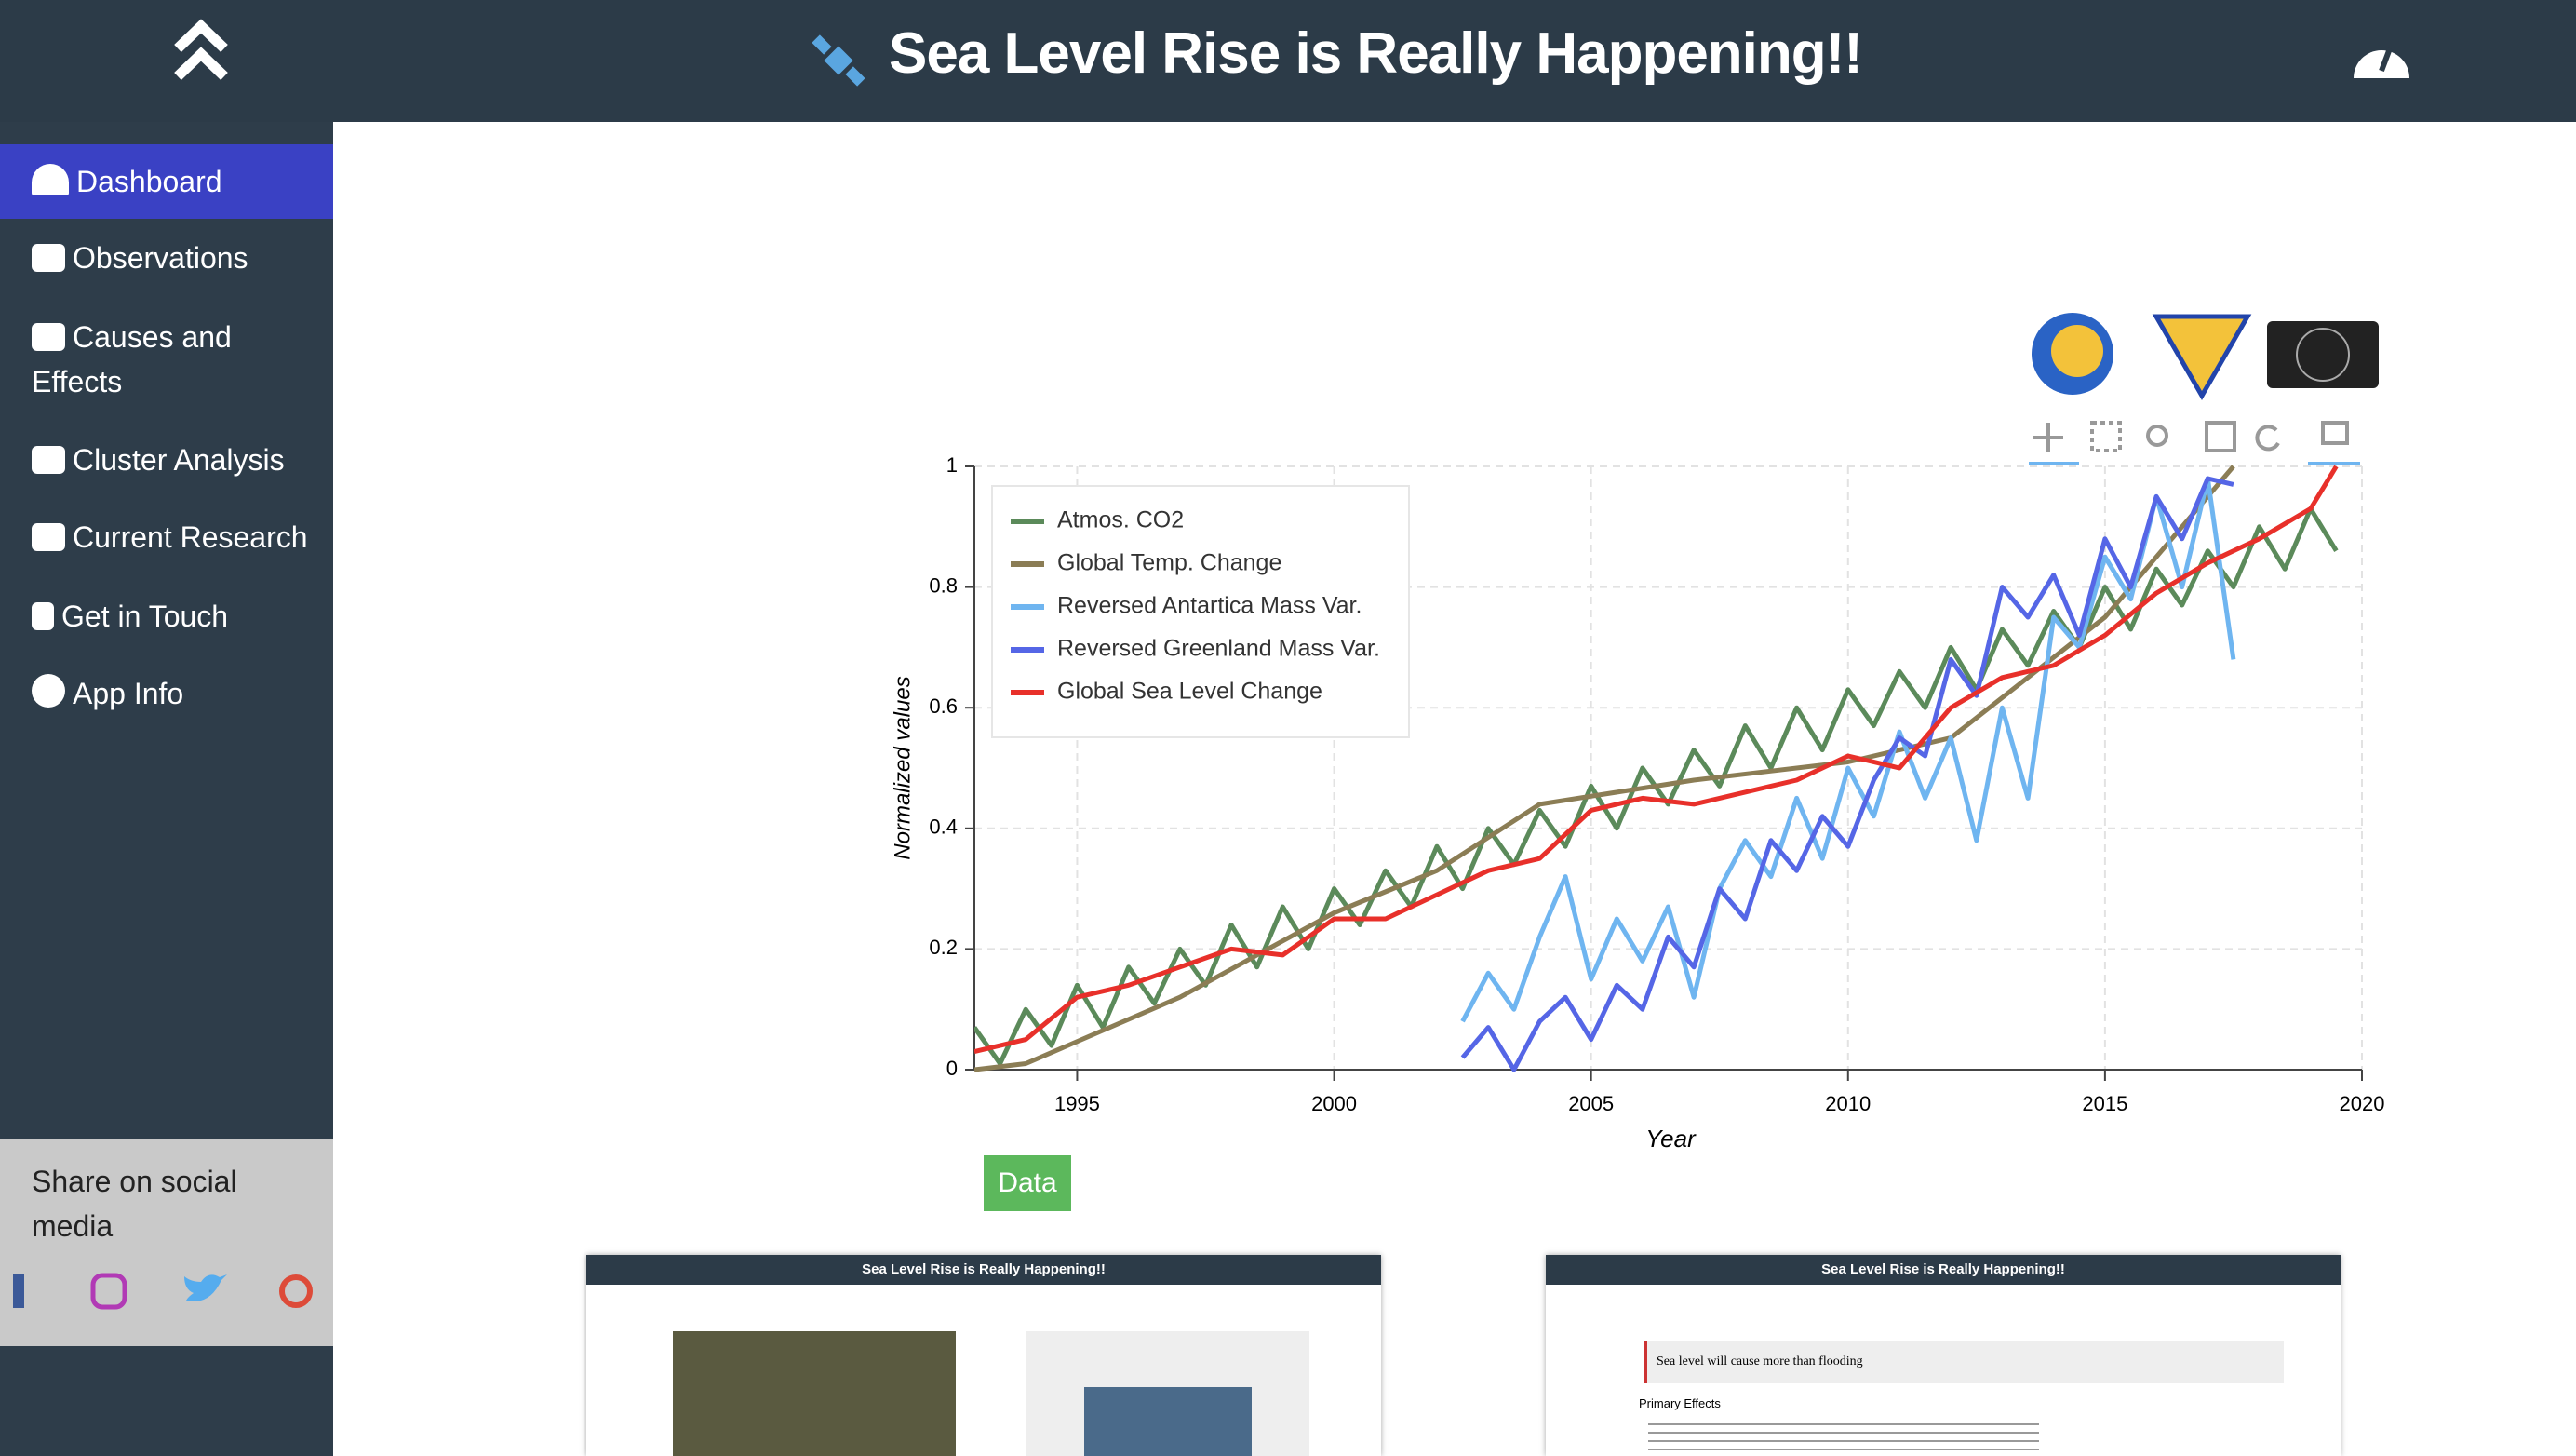 The height and width of the screenshot is (1456, 2576). I want to click on header: Sea Level Rise is Really Happening!!, so click(1288, 61).